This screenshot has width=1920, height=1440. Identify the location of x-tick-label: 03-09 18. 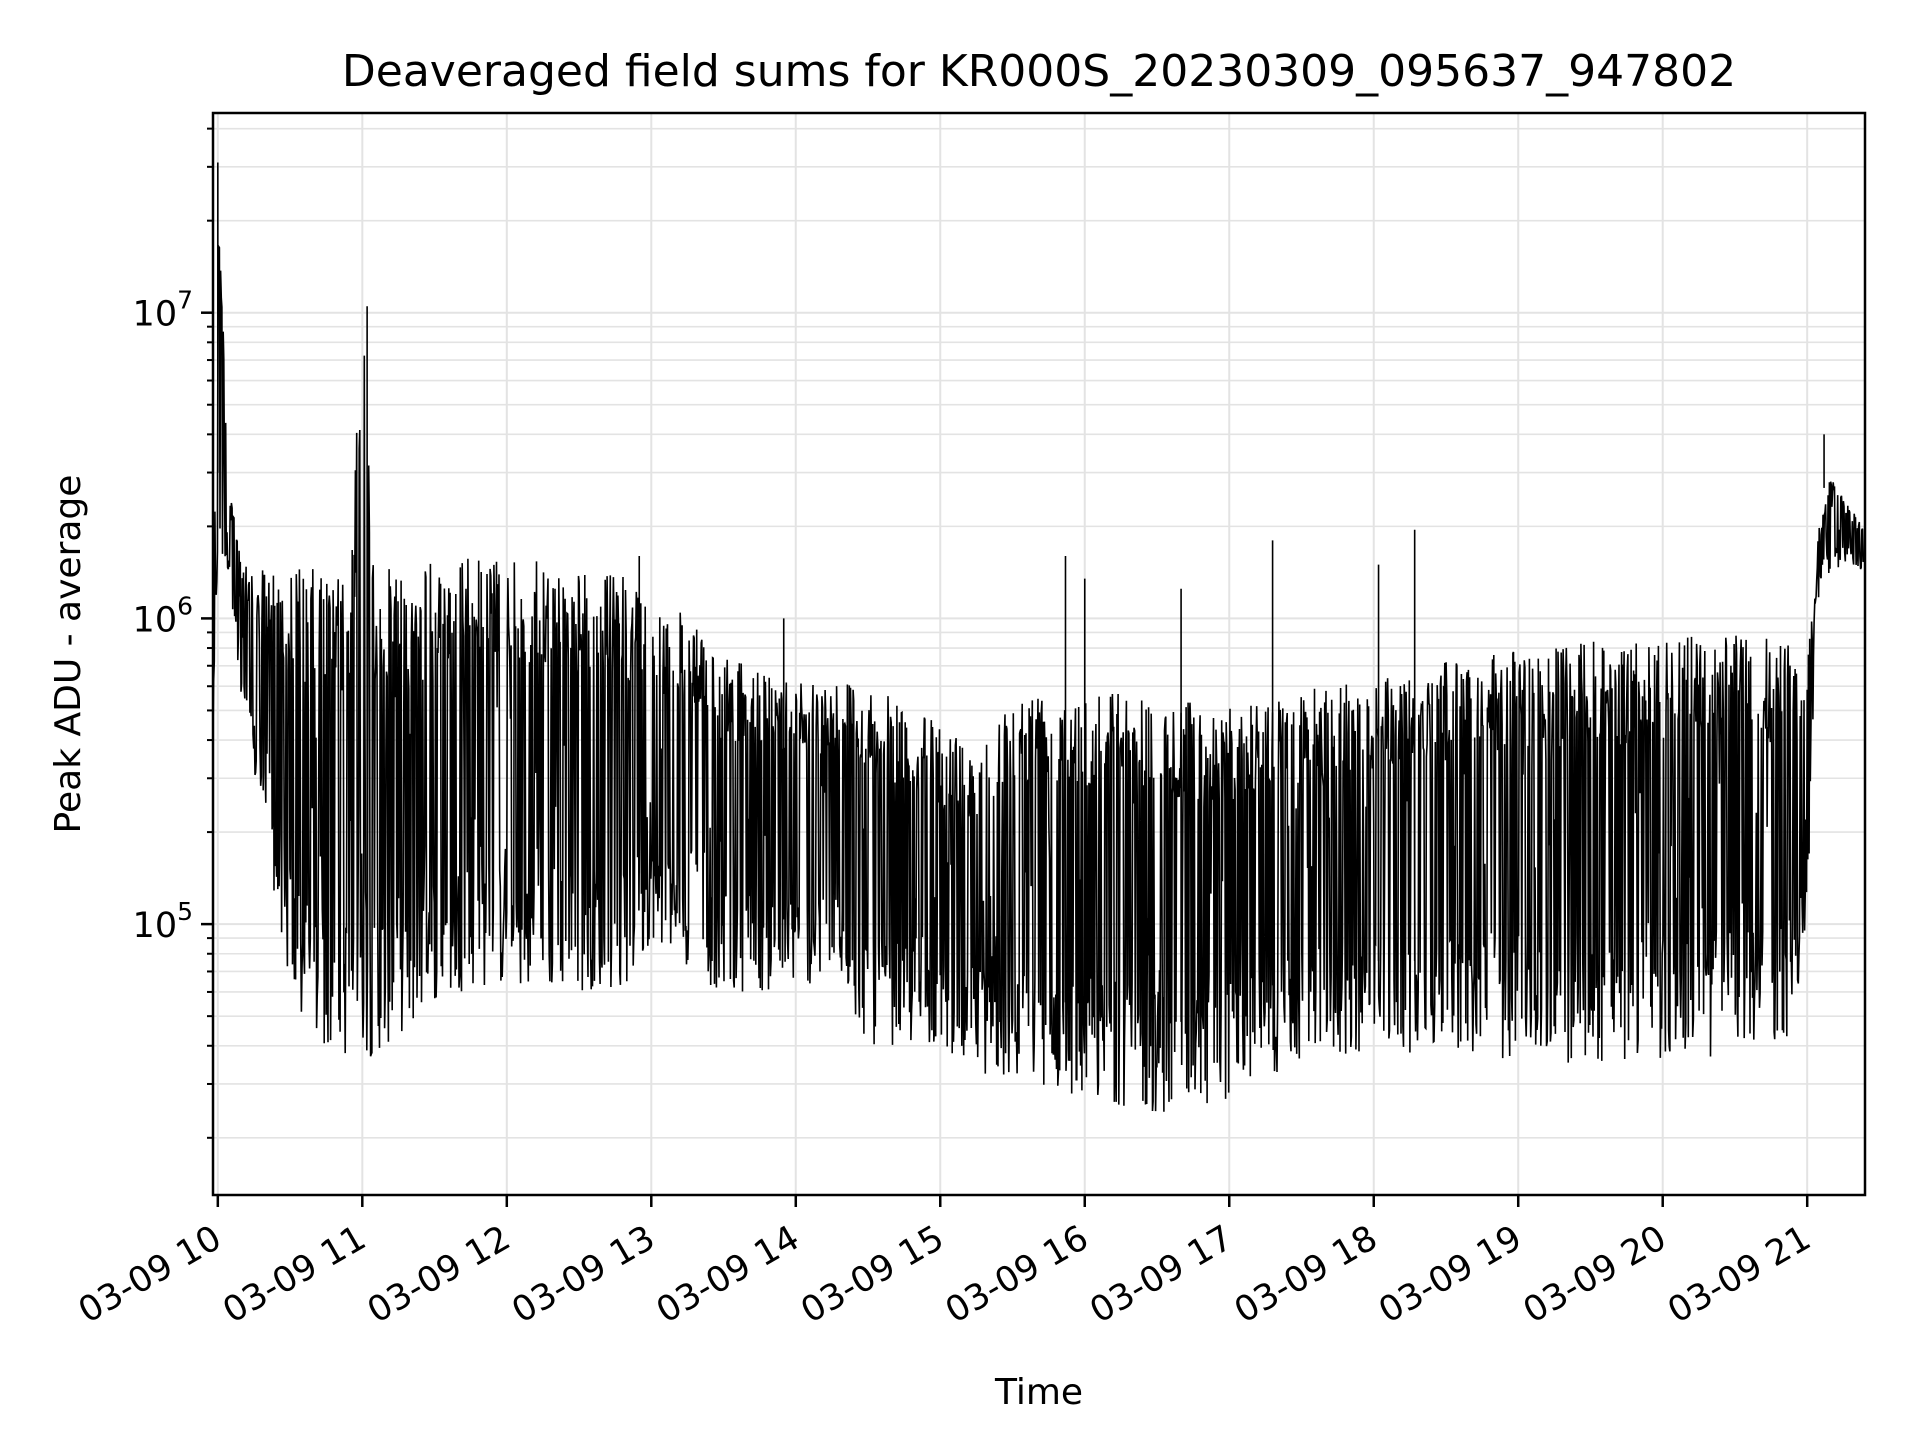
(1306, 1274).